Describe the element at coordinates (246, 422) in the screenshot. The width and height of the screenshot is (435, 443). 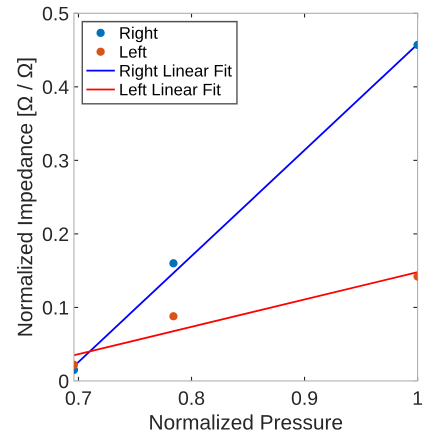
I see `x-axis-title: Normalized Pressure` at that location.